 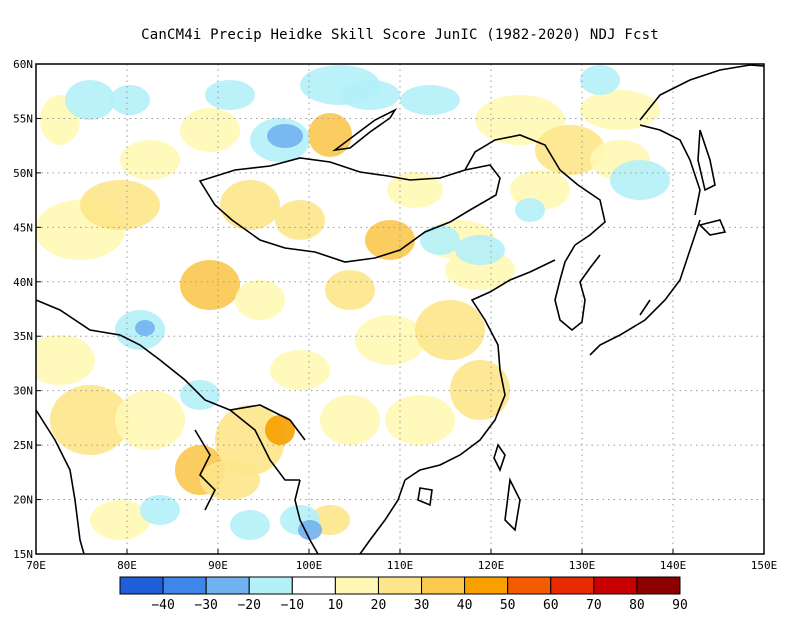 I want to click on colorbar-label: 80, so click(x=637, y=605).